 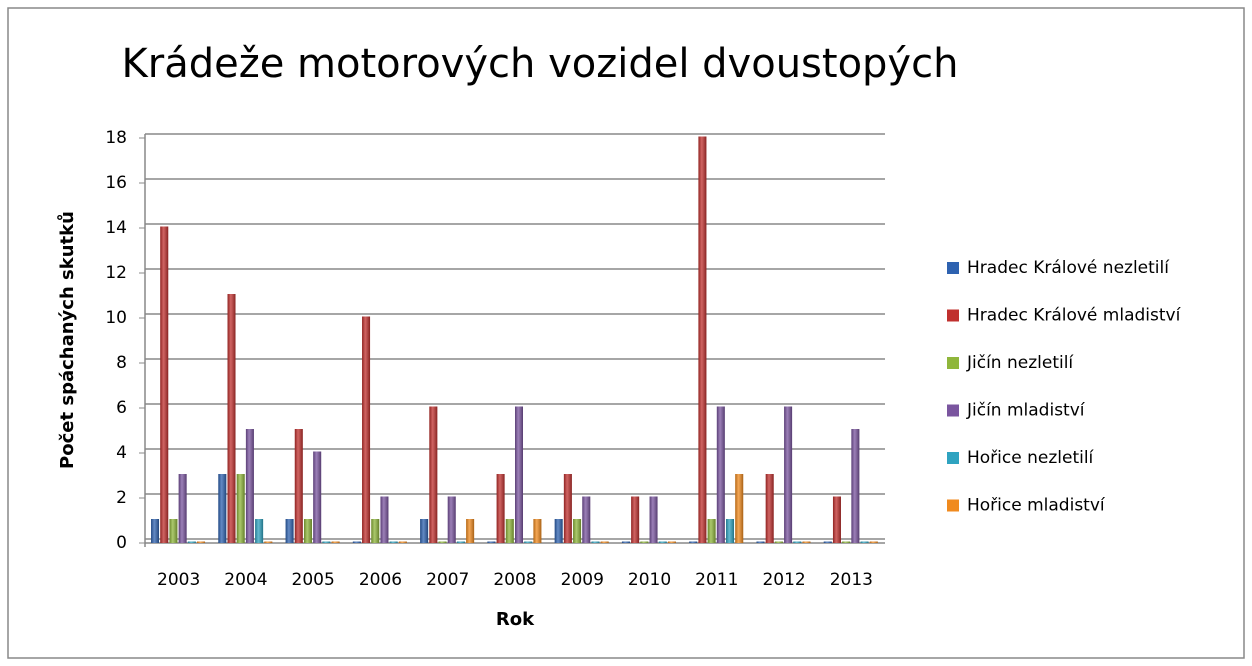 I want to click on x-tick-label: 2003, so click(x=178, y=580).